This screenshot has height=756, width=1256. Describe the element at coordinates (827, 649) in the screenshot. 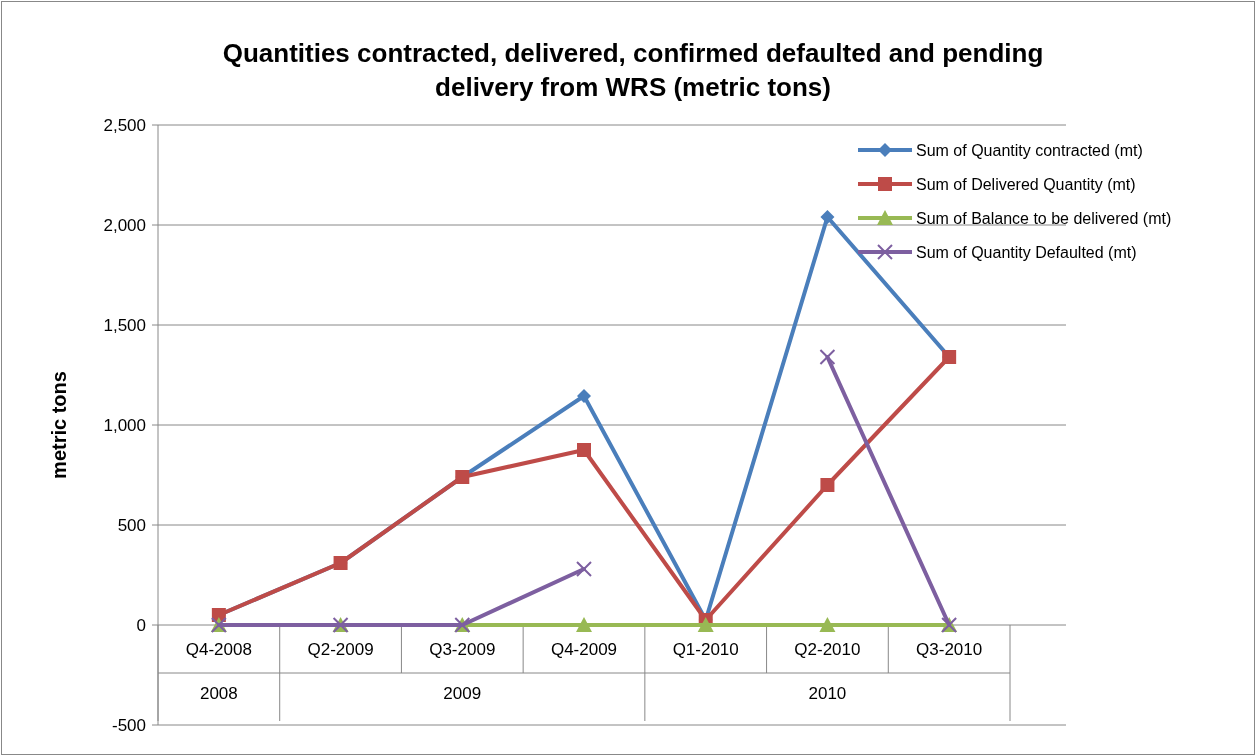

I see `x-tick-label: Q2-2010` at that location.